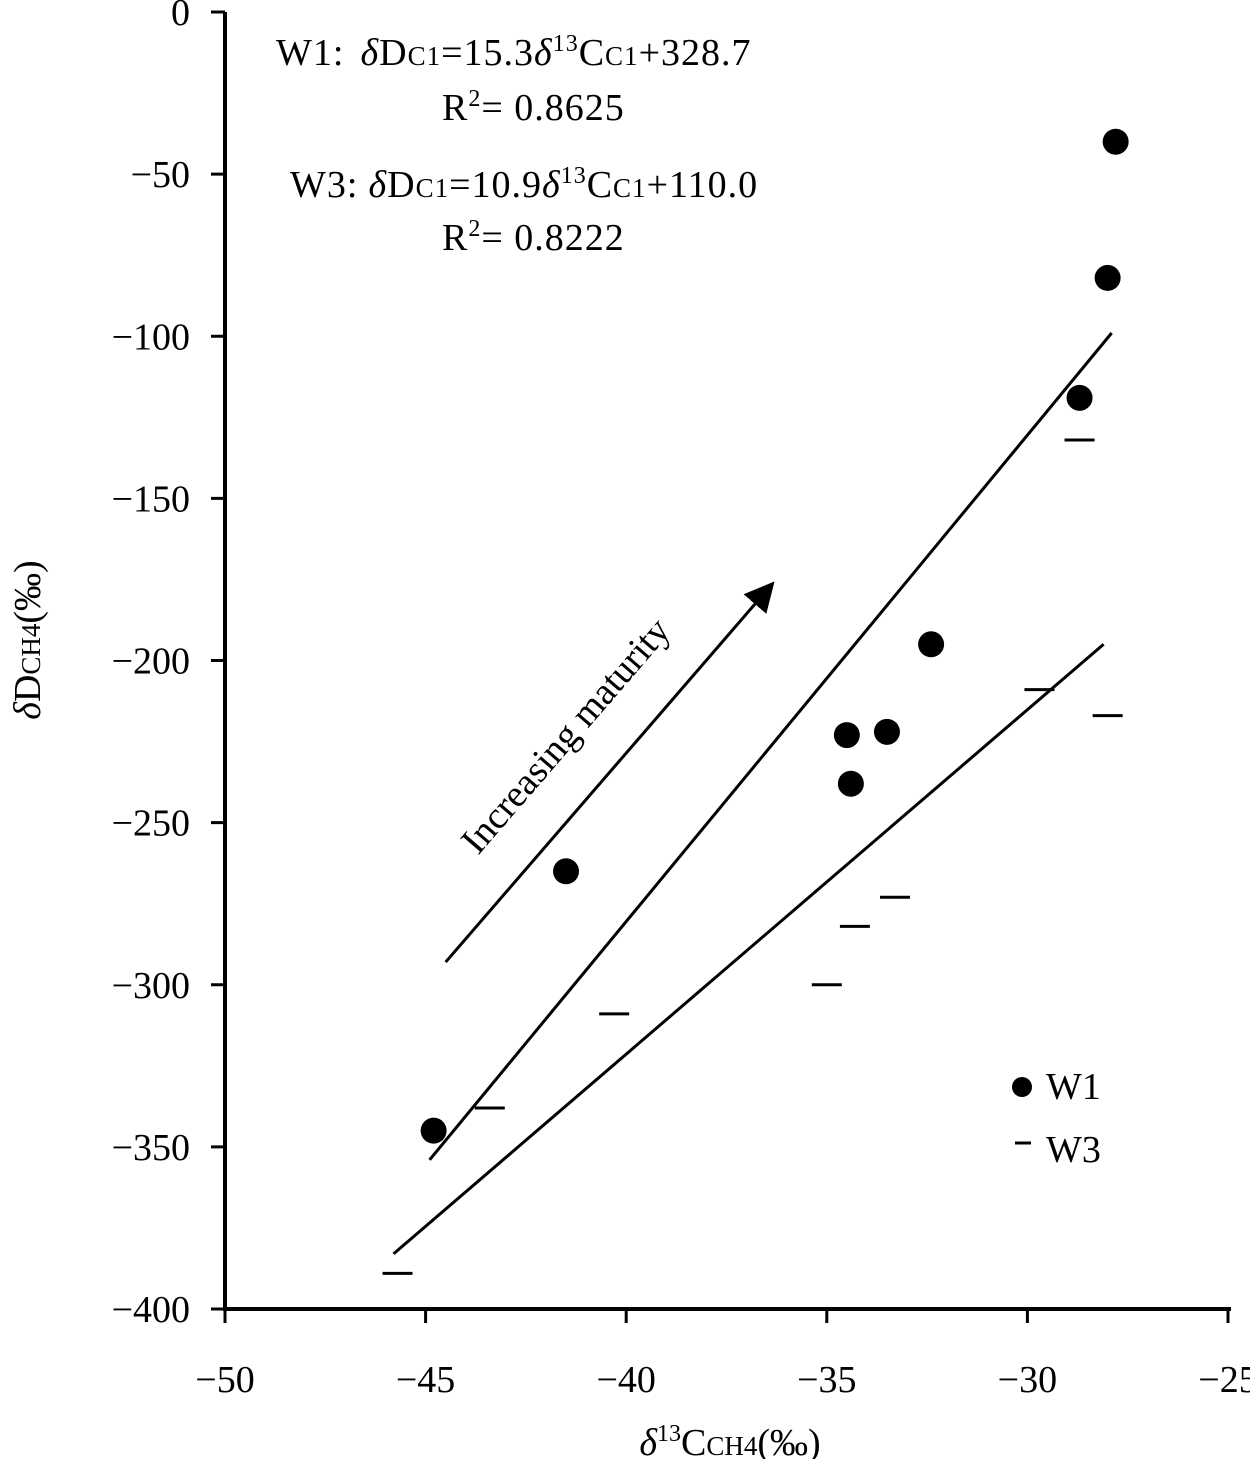 The height and width of the screenshot is (1459, 1250). What do you see at coordinates (1022, 1087) in the screenshot?
I see `legend-marker-w1` at bounding box center [1022, 1087].